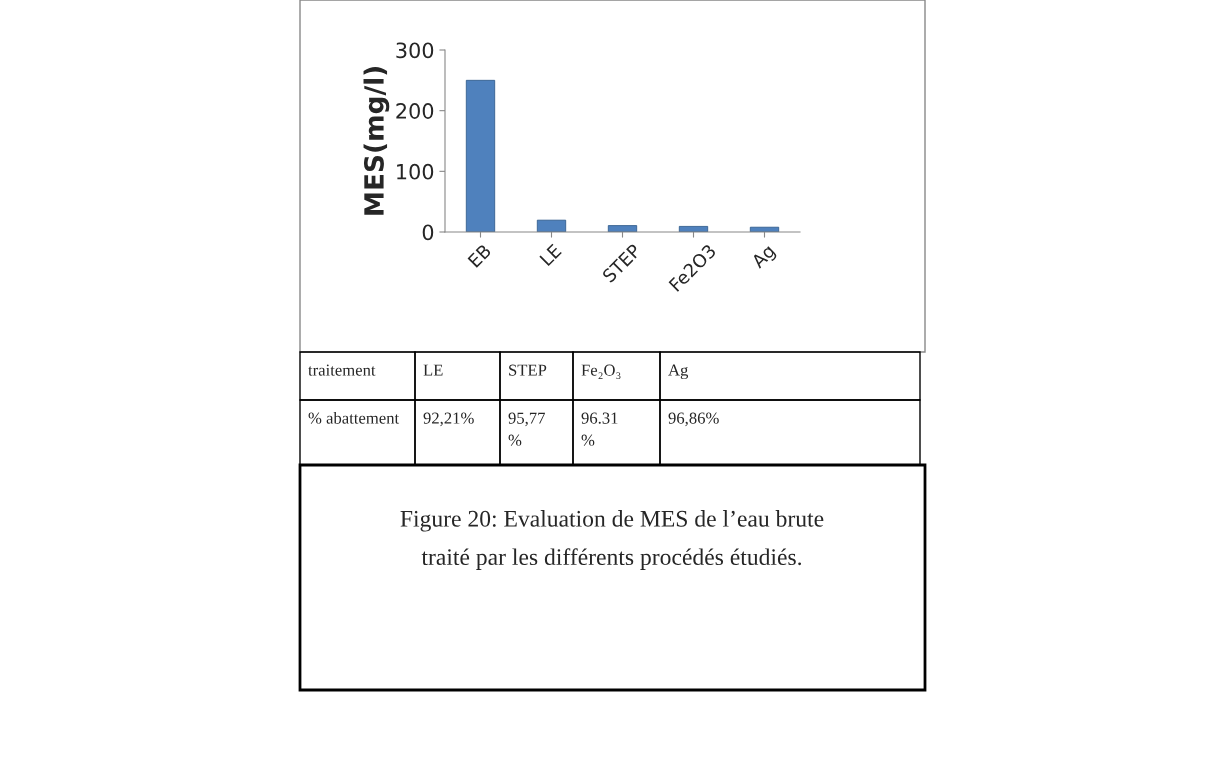  I want to click on text: STEP, so click(528, 370).